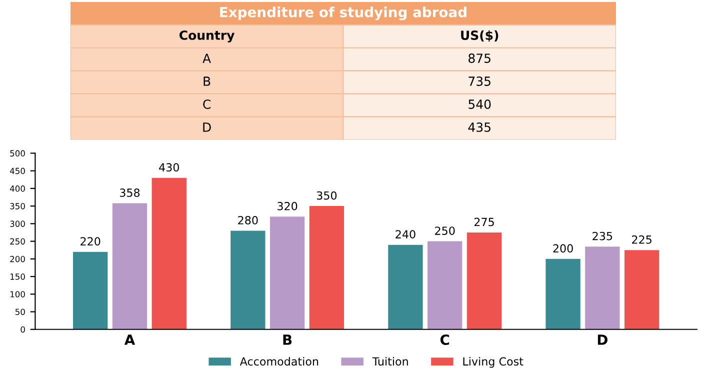  Describe the element at coordinates (17, 223) in the screenshot. I see `y-tick-label: 300` at that location.